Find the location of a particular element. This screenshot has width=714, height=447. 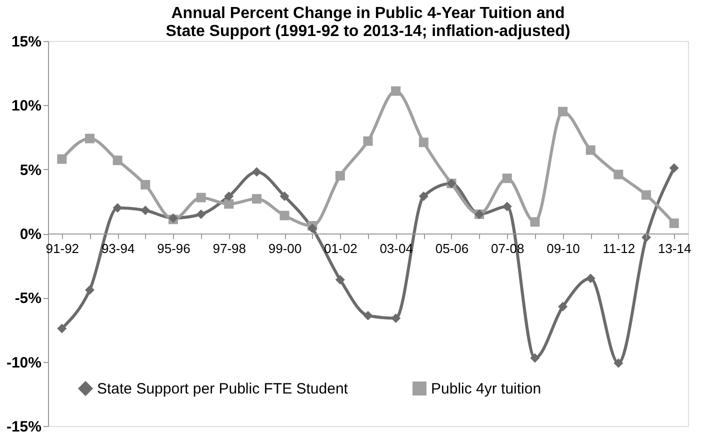

x-tick-label: 11-12 is located at coordinates (619, 248).